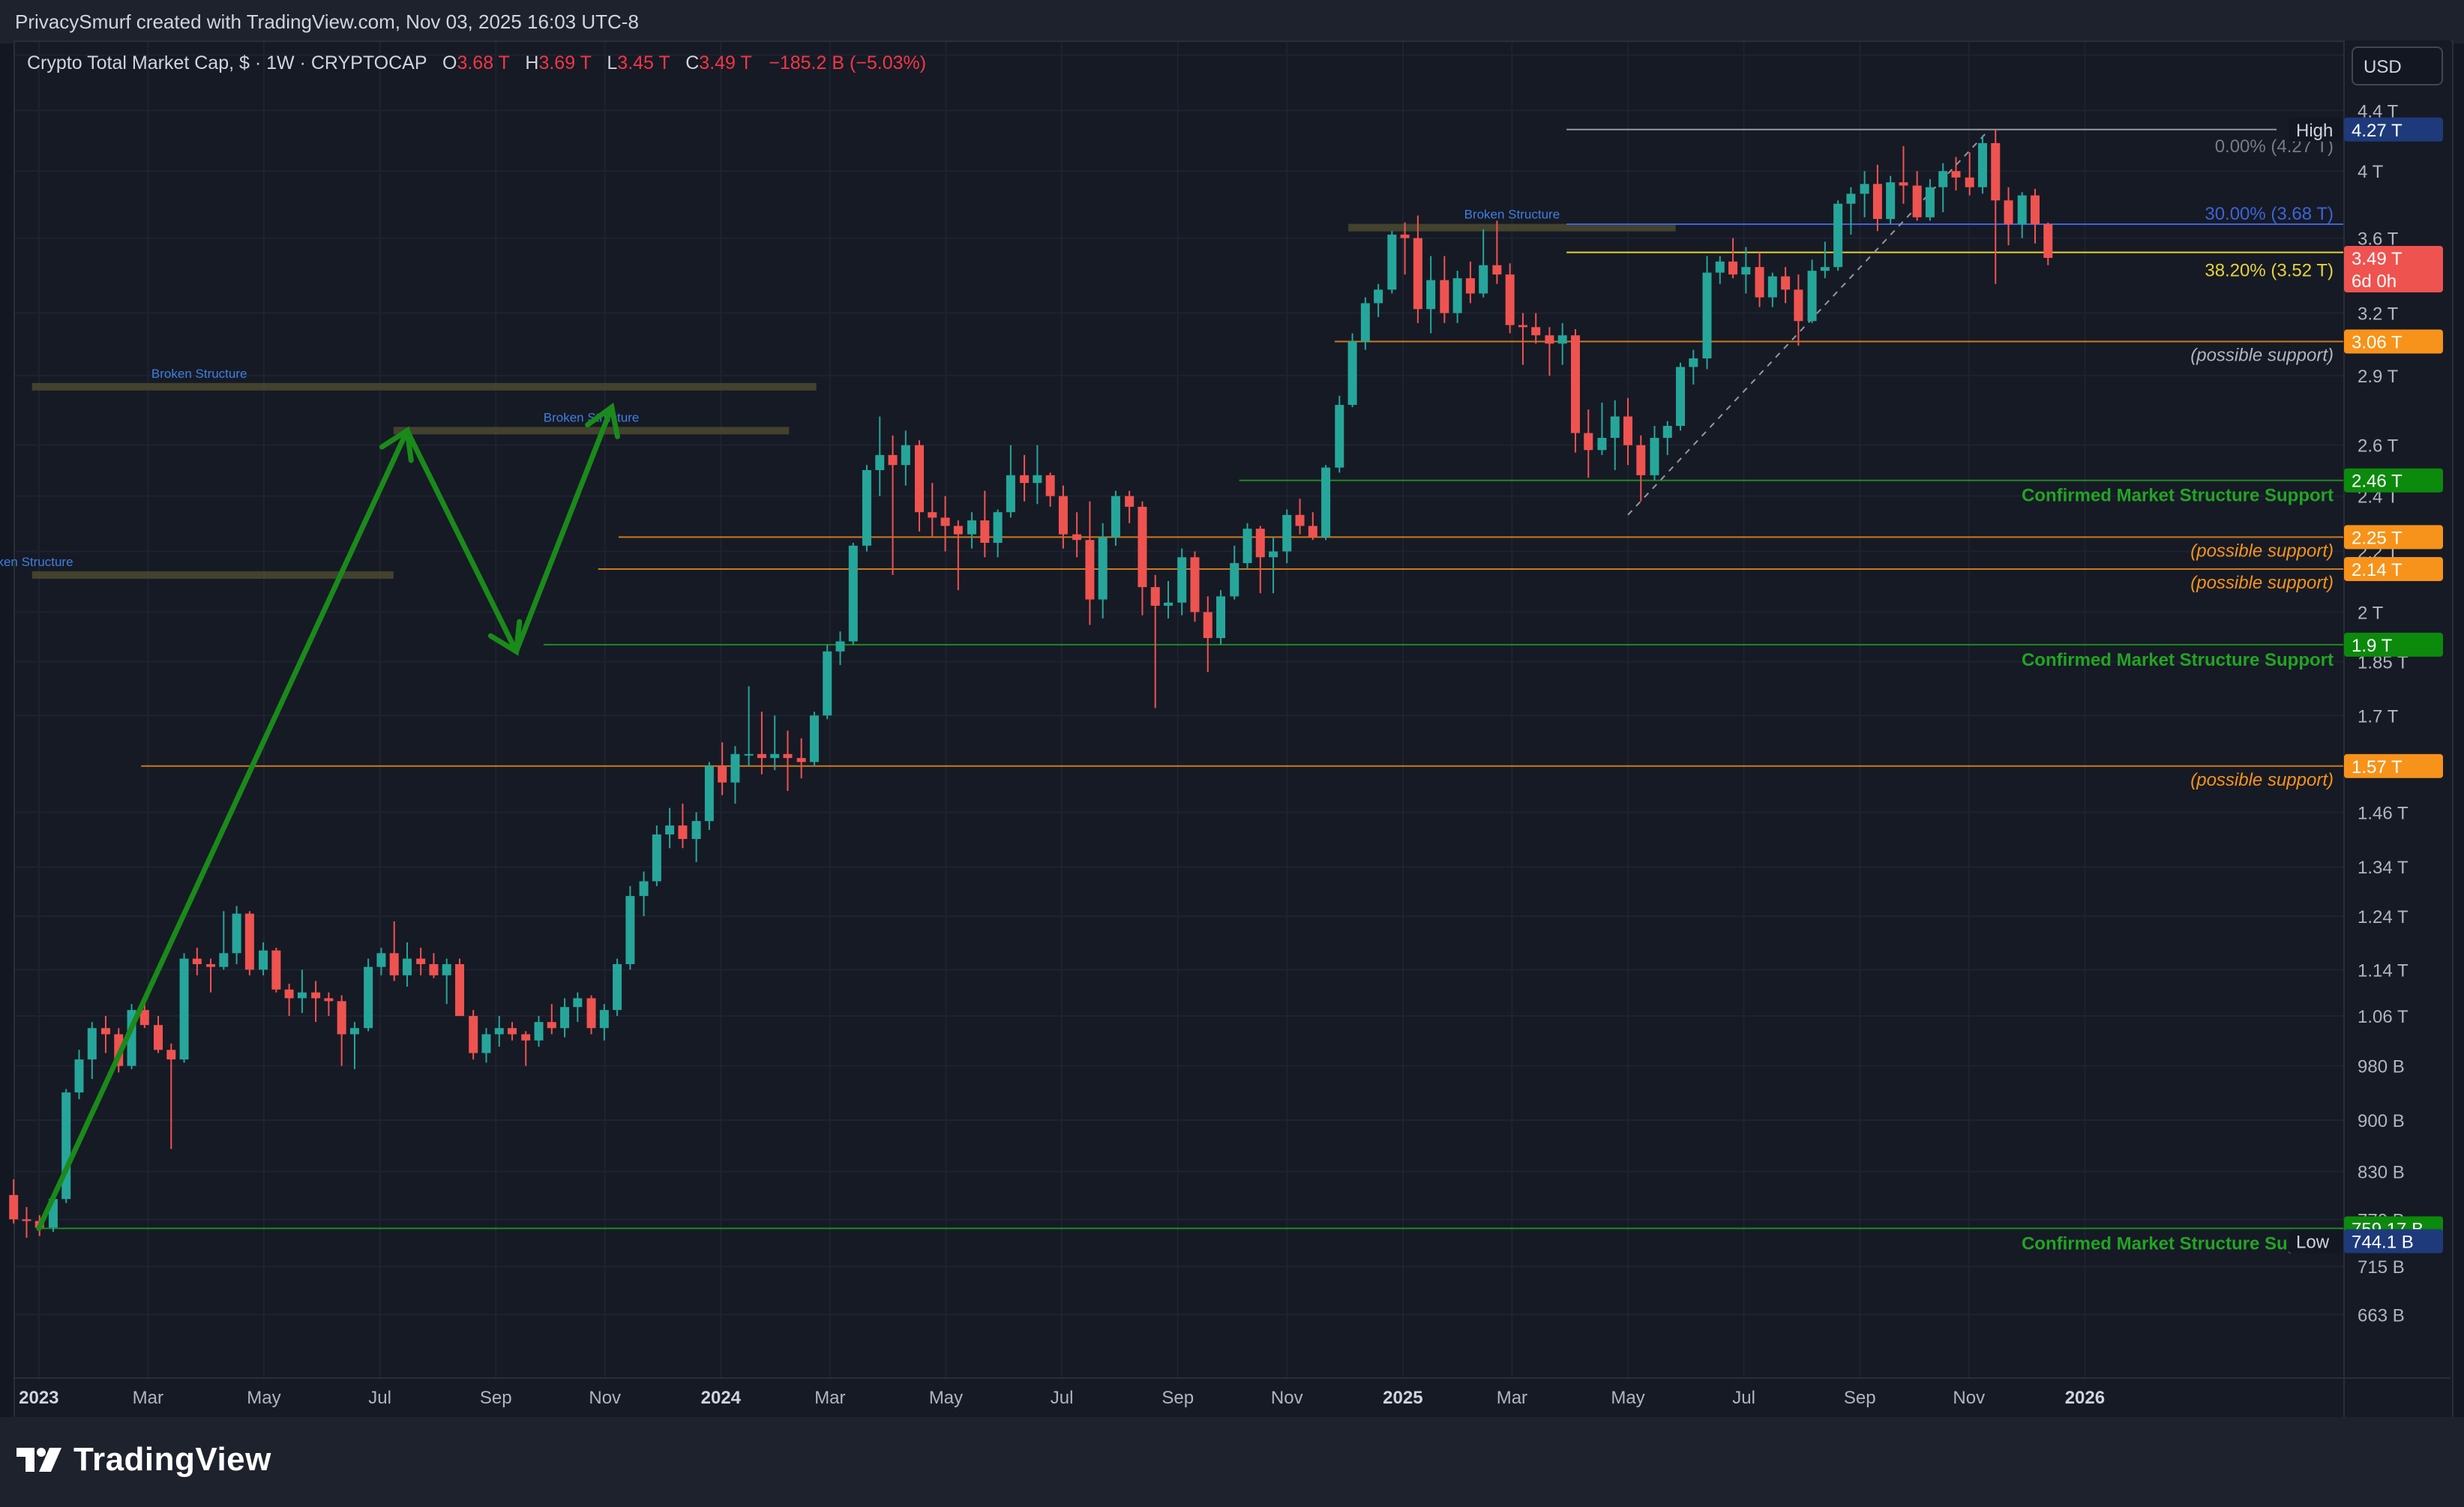 The width and height of the screenshot is (2464, 1507). What do you see at coordinates (2383, 868) in the screenshot?
I see `price-tick-label: 1.34 T` at bounding box center [2383, 868].